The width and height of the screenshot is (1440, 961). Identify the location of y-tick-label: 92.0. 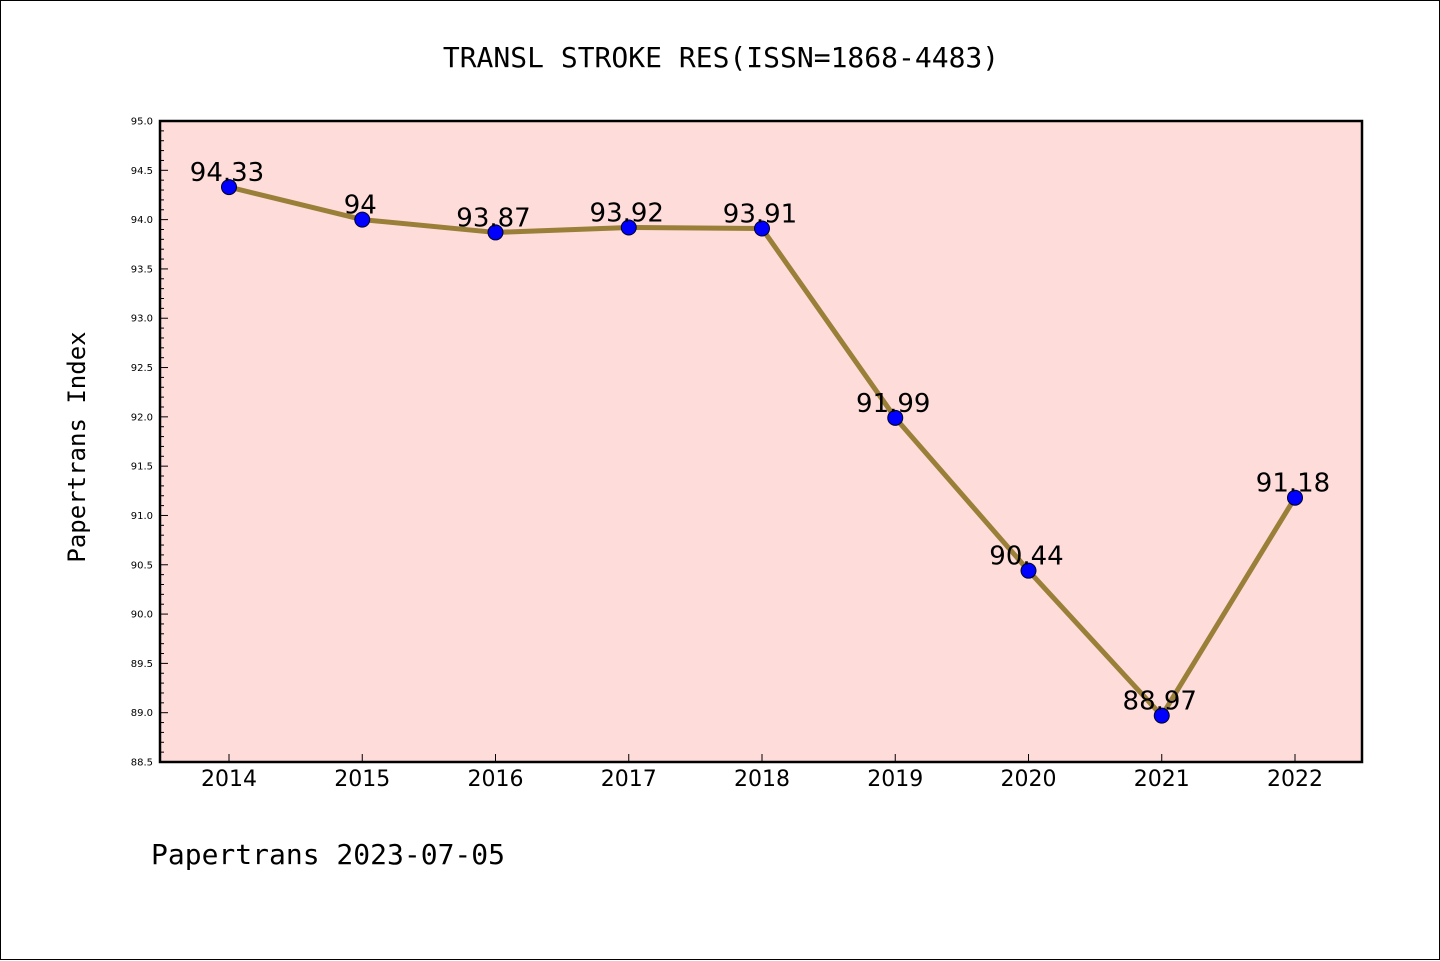
(142, 417).